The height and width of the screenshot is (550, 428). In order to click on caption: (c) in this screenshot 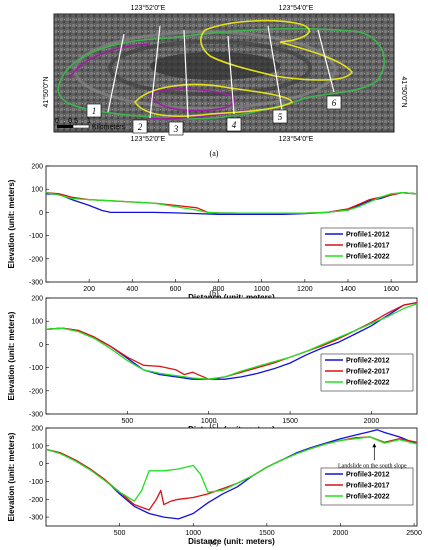, I will do `click(214, 425)`.